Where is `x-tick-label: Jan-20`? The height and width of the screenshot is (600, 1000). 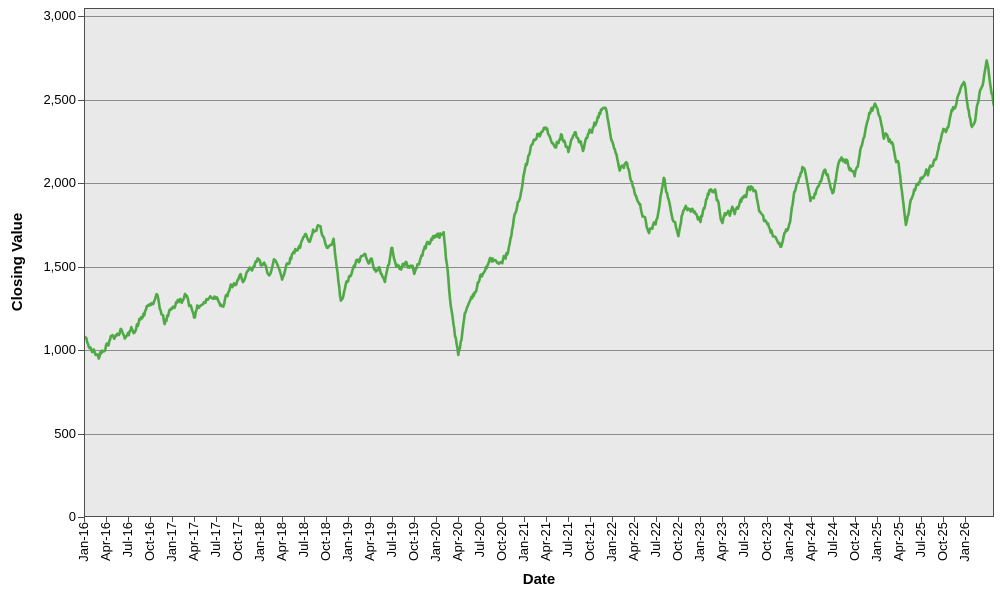 x-tick-label: Jan-20 is located at coordinates (436, 542).